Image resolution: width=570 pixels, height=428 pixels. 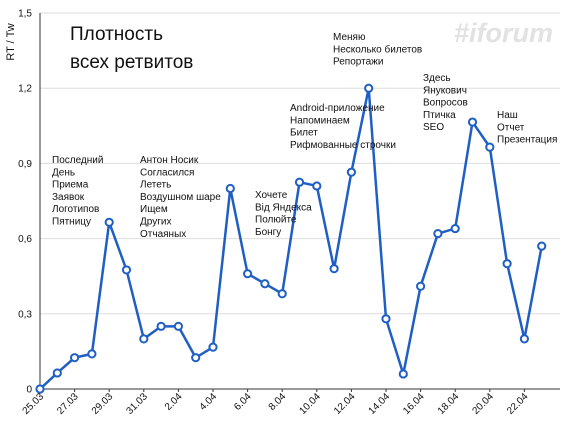 What do you see at coordinates (11, 41) in the screenshot?
I see `y-axis-label: RT / Tw` at bounding box center [11, 41].